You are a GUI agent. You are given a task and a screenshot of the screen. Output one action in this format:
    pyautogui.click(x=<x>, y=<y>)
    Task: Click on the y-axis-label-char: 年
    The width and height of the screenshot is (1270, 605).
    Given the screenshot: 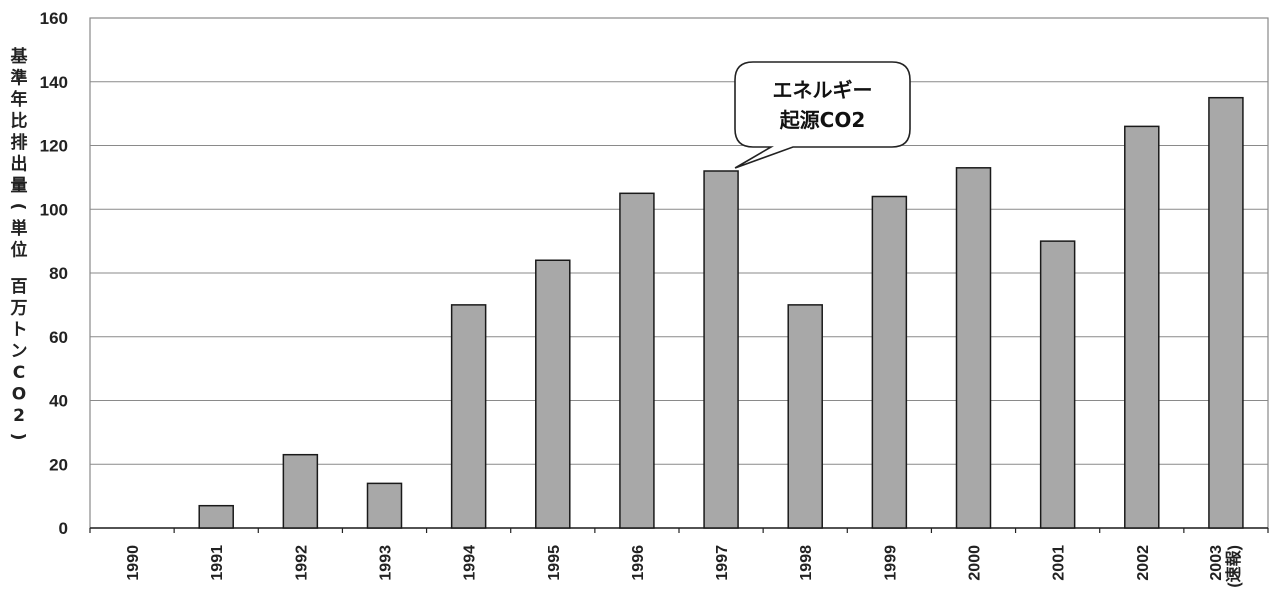 What is the action you would take?
    pyautogui.click(x=19, y=99)
    